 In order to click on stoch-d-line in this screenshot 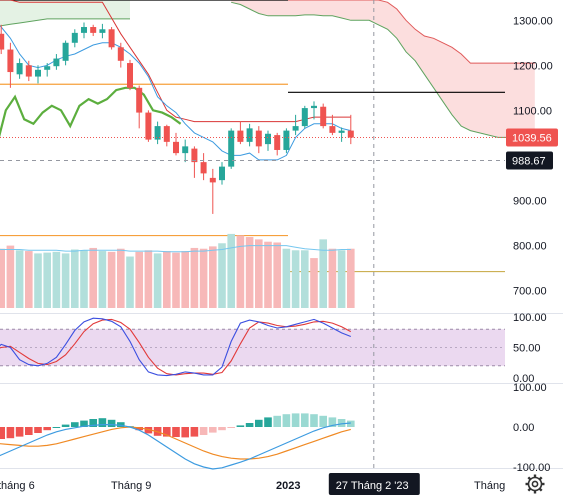, I will do `click(176, 347)`.